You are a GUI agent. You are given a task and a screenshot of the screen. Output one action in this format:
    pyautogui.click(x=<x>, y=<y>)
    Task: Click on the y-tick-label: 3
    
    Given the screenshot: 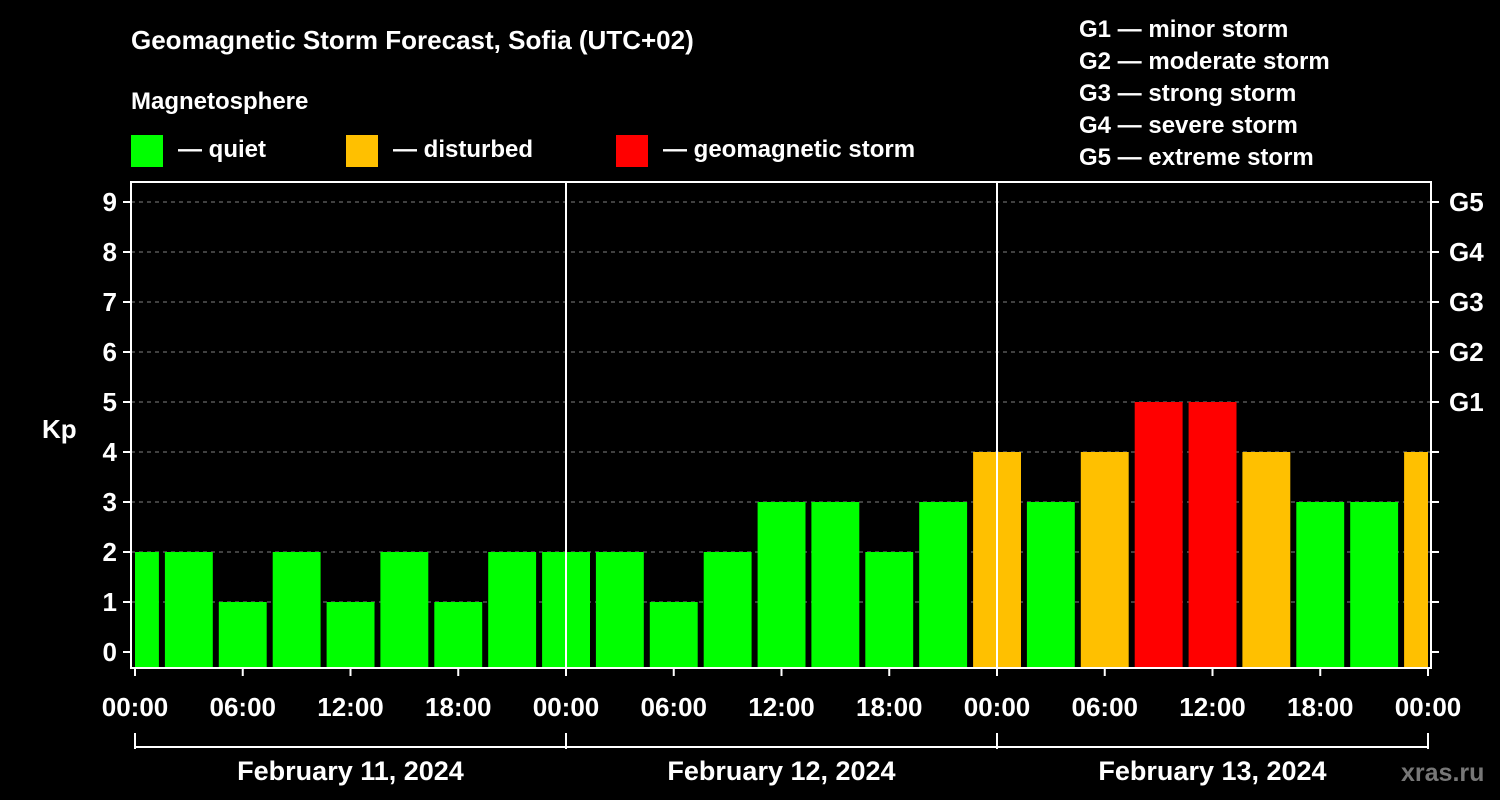 What is the action you would take?
    pyautogui.click(x=110, y=502)
    